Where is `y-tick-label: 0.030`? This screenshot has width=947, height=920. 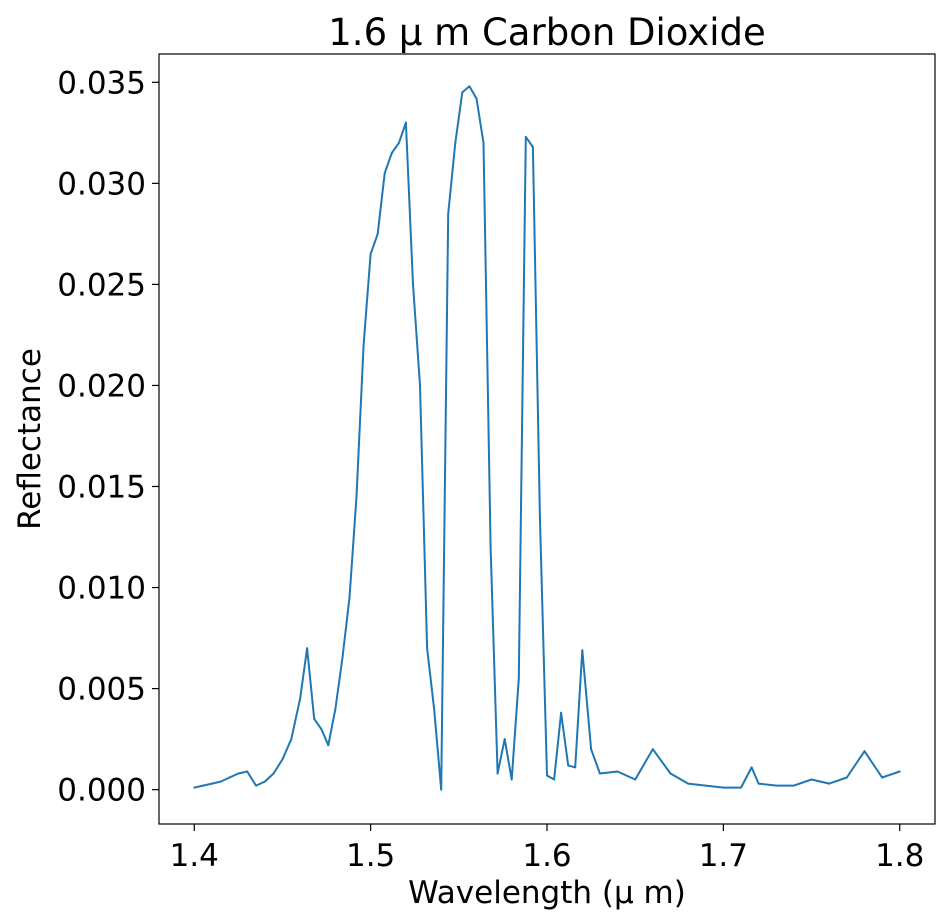
y-tick-label: 0.030 is located at coordinates (101, 184).